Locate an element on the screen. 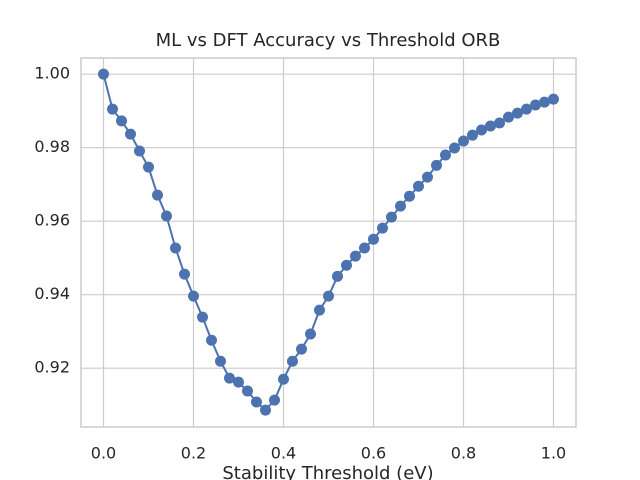  y-tick-label: 0.94 is located at coordinates (52, 293).